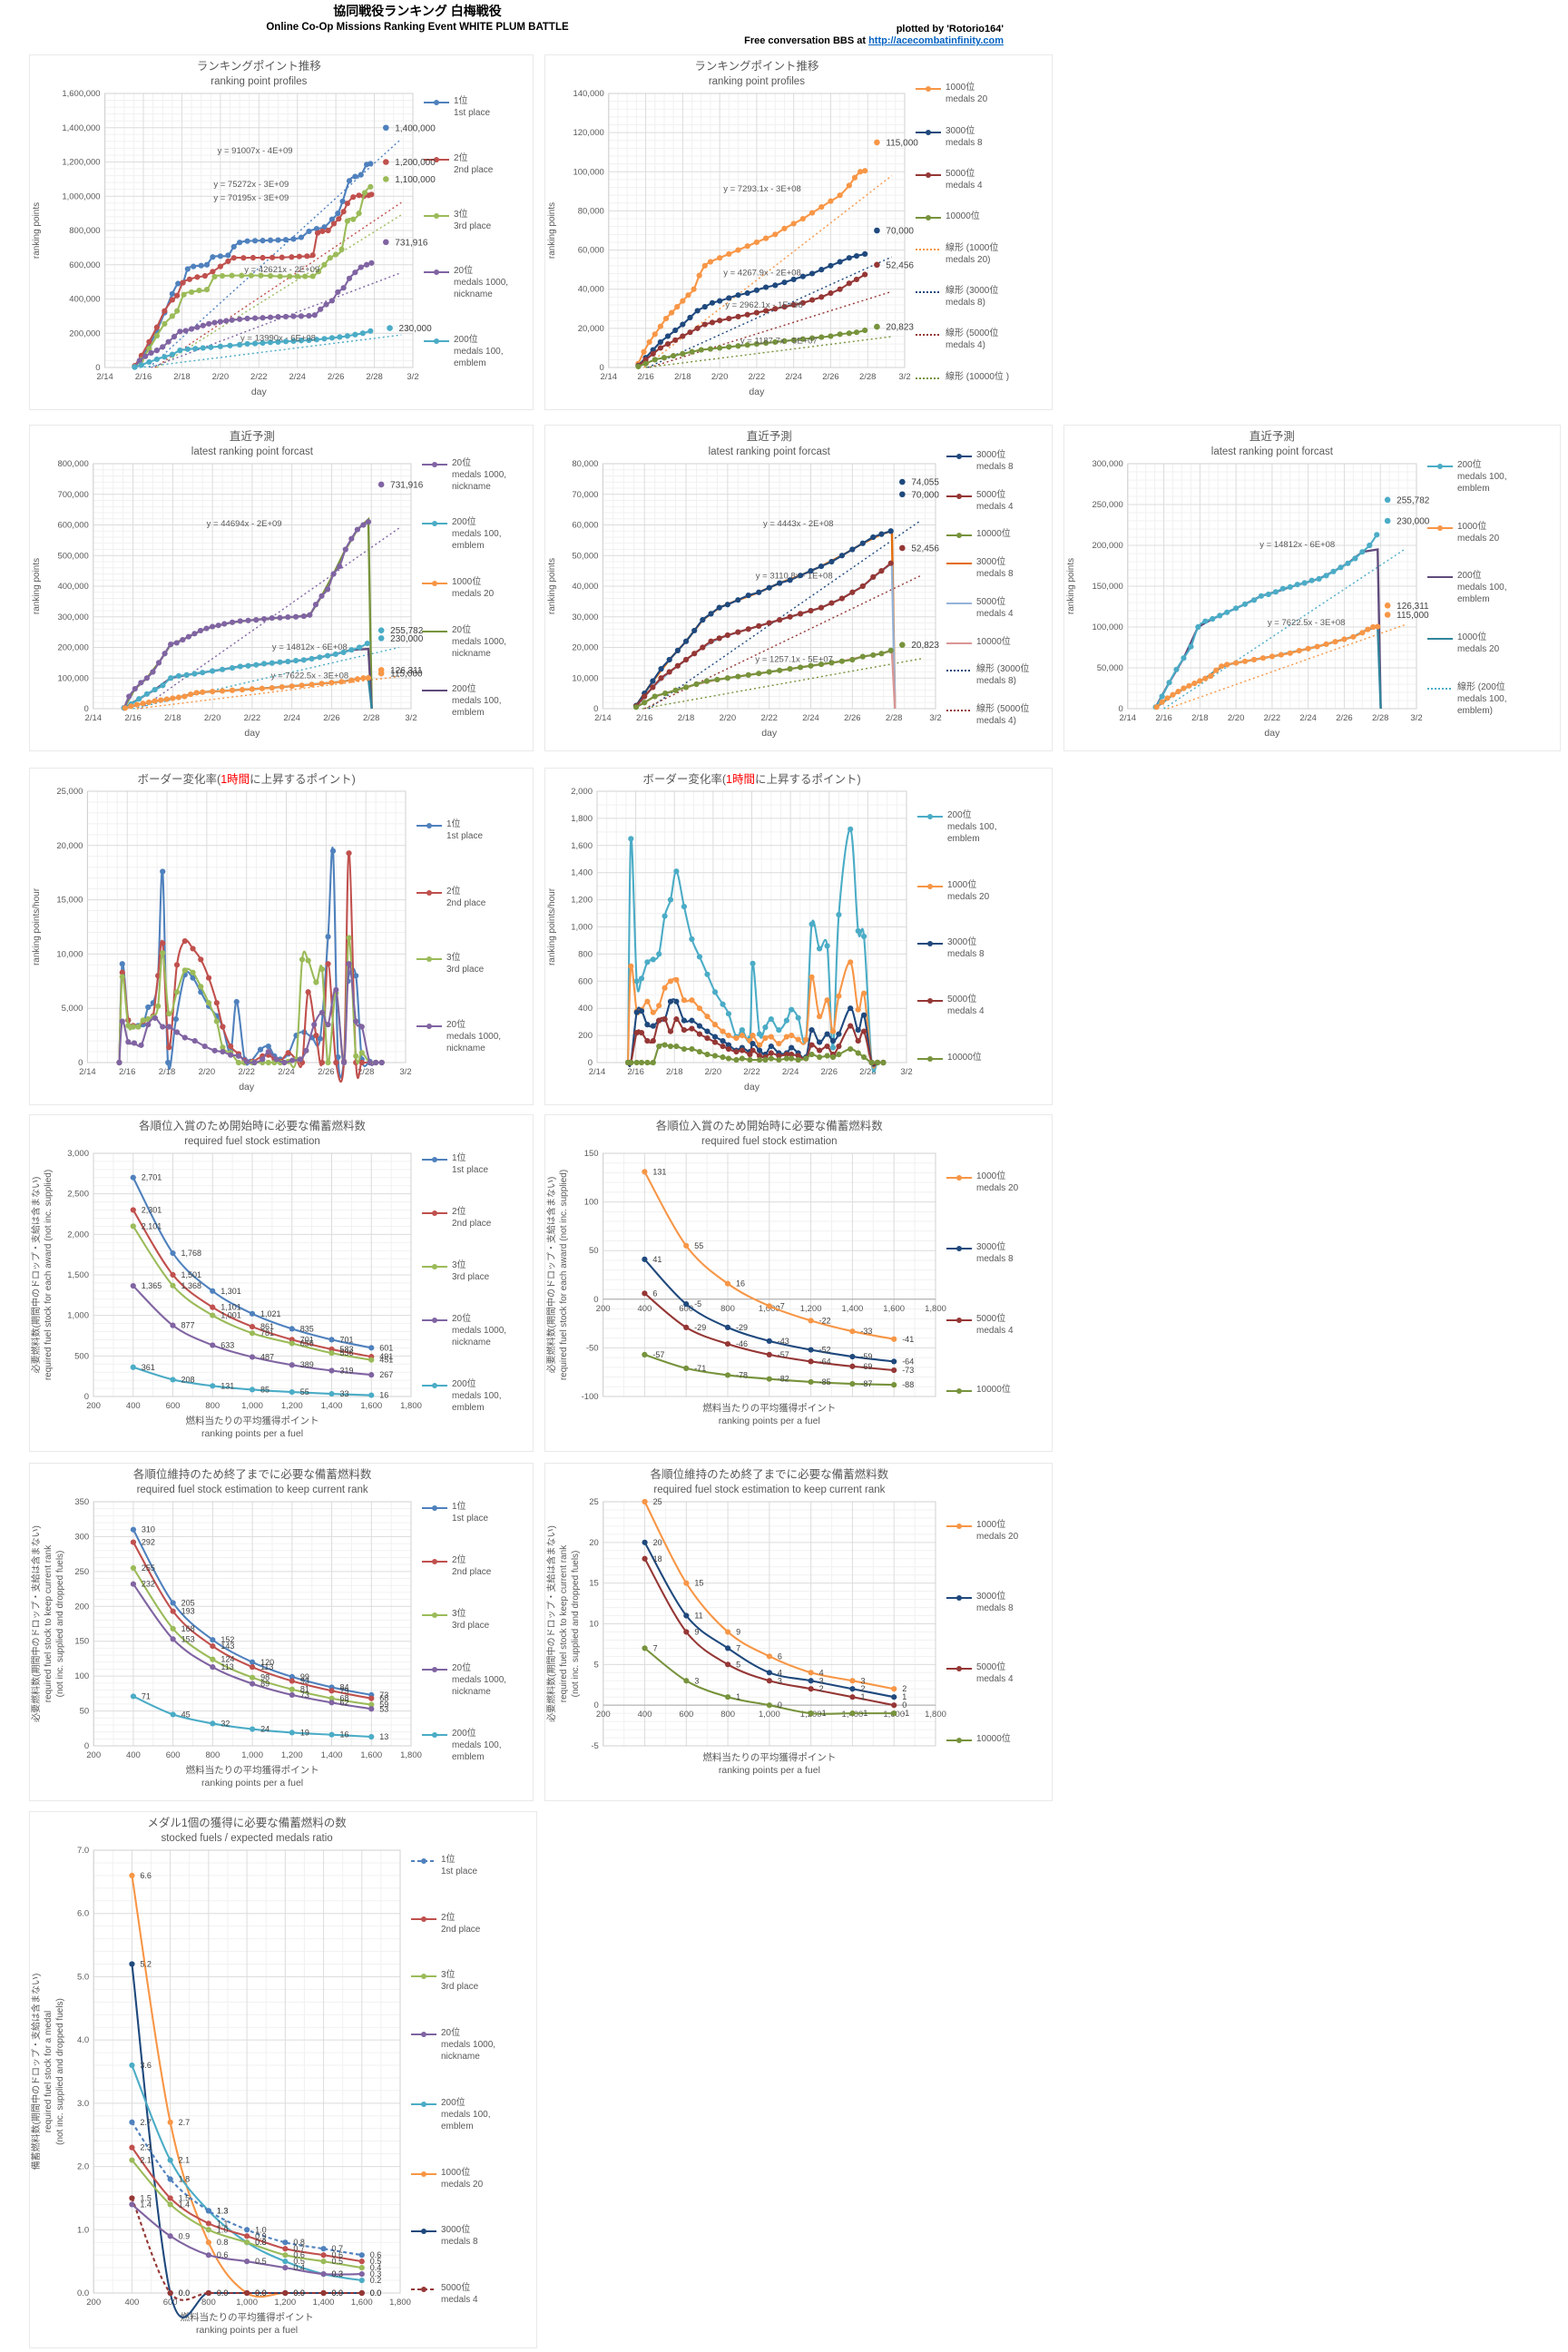 This screenshot has height=2352, width=1568. Describe the element at coordinates (1272, 451) in the screenshot. I see `svg-text: latest ranking point forcast` at that location.